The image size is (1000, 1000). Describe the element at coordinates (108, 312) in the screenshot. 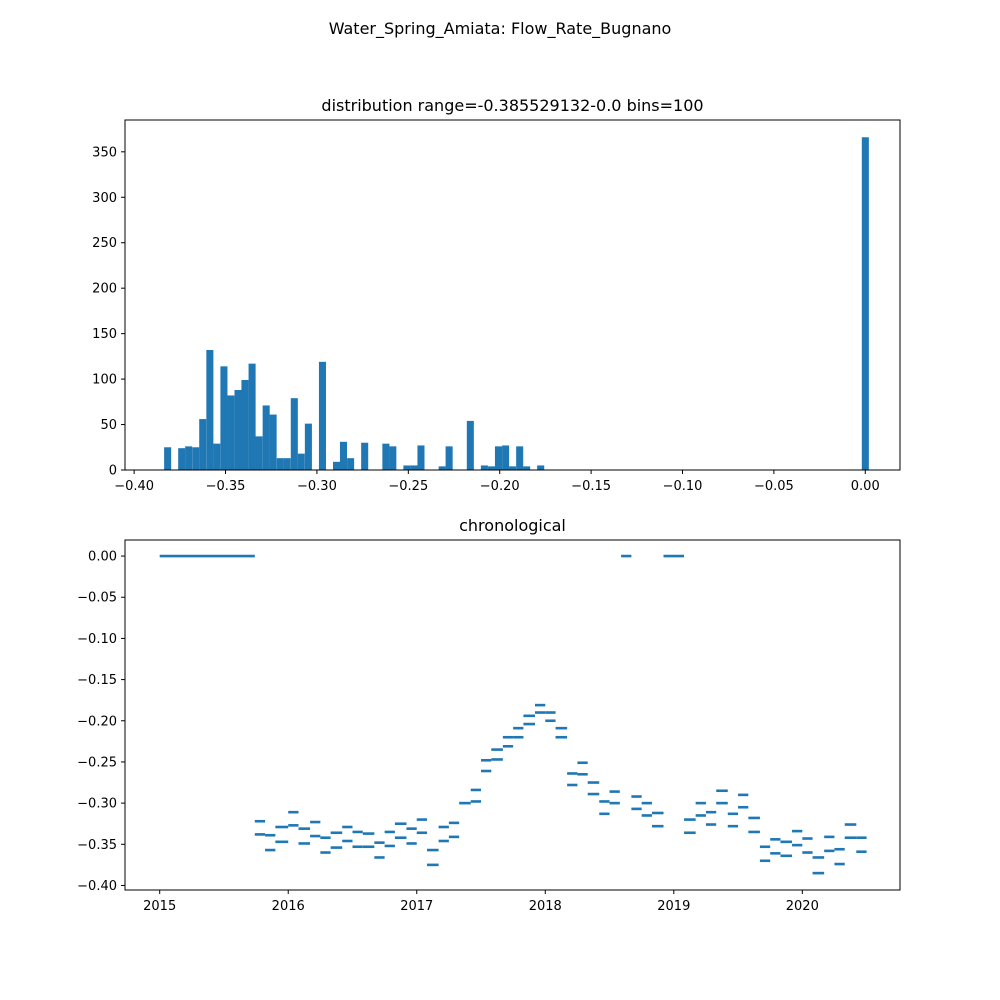

I see `histogram-y-axis: 0 50 100 150 200 250 300 350` at that location.